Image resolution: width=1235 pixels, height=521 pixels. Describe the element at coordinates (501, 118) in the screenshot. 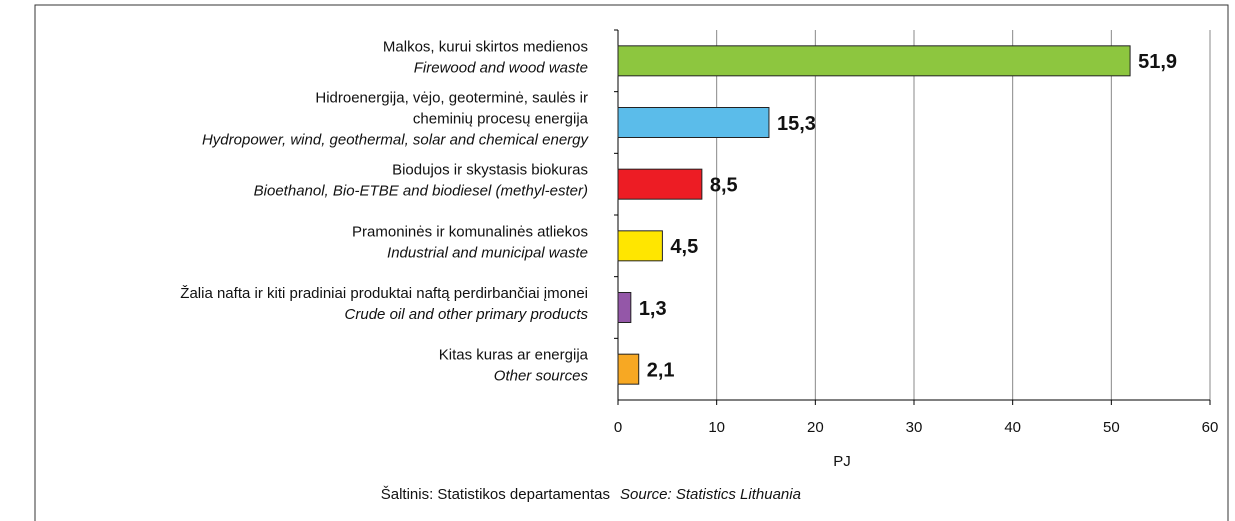

I see `category-label: cheminių procesų energija` at that location.